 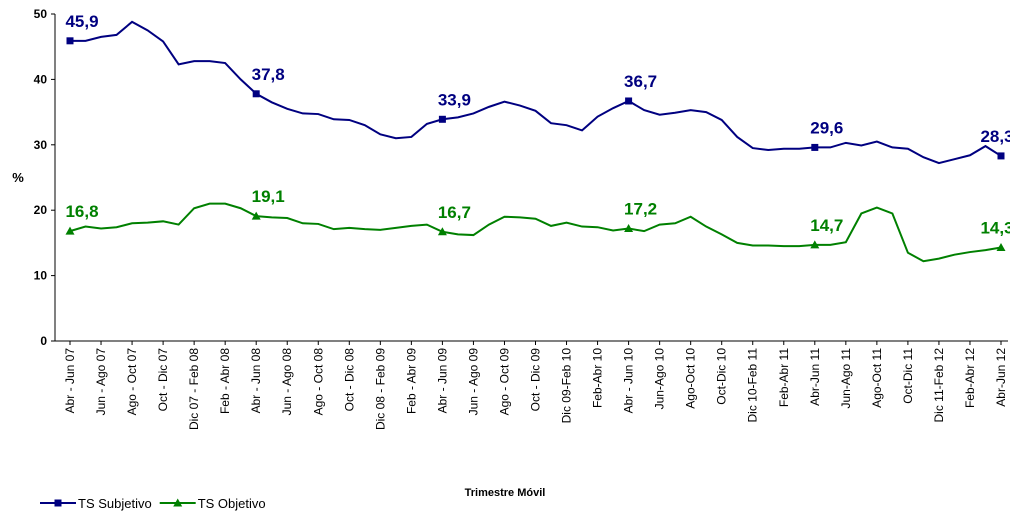 I want to click on y-tick-label: 20, so click(x=41, y=210).